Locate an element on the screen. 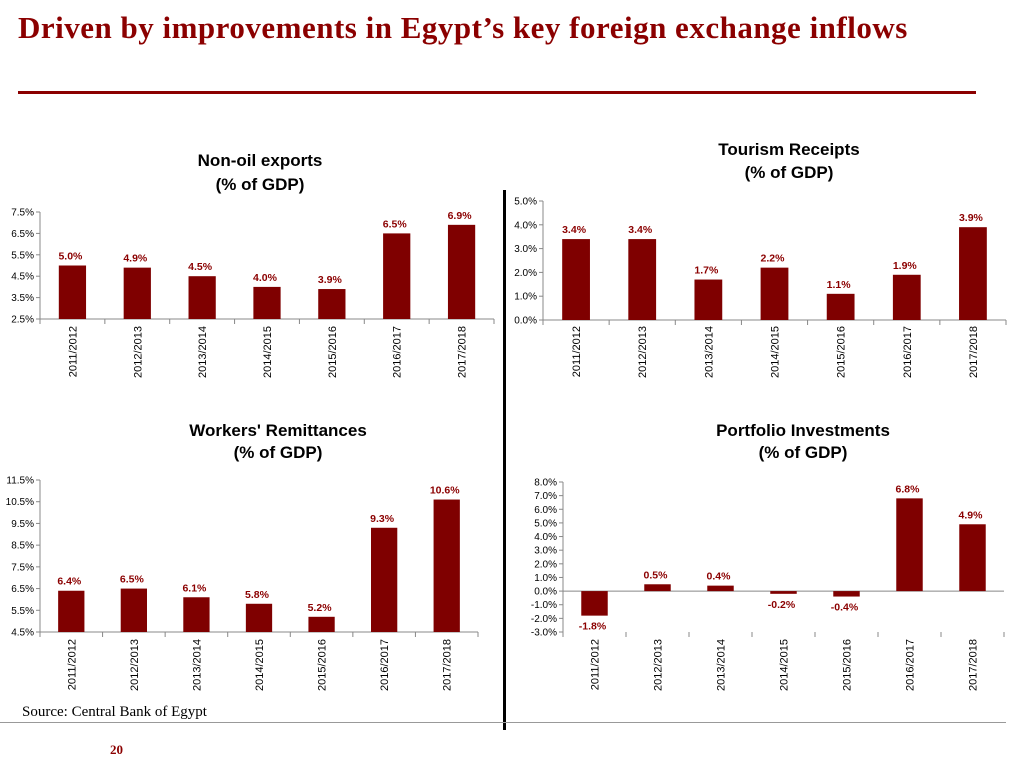  data-label: 6.1% is located at coordinates (194, 588).